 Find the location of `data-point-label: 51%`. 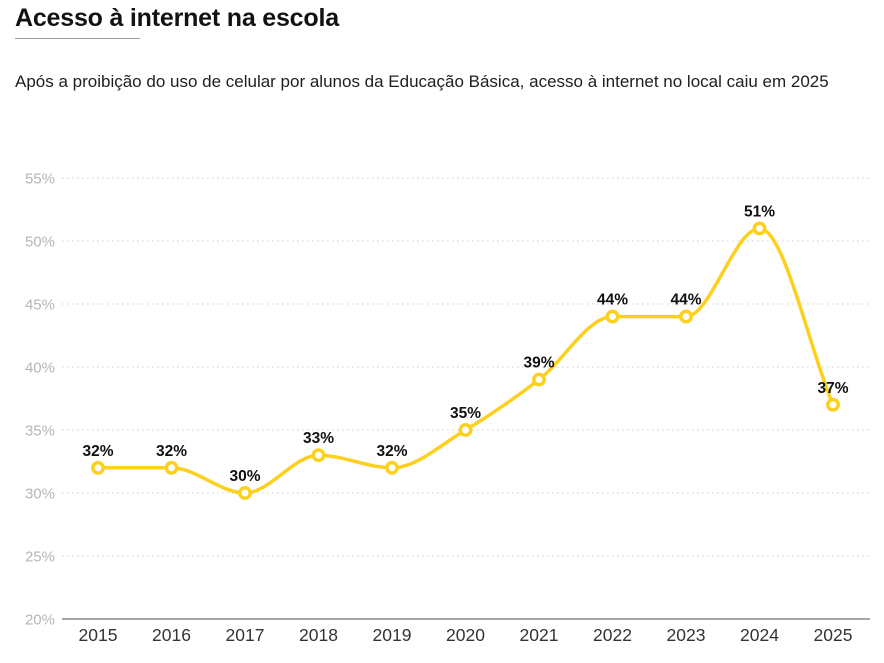

data-point-label: 51% is located at coordinates (759, 211).